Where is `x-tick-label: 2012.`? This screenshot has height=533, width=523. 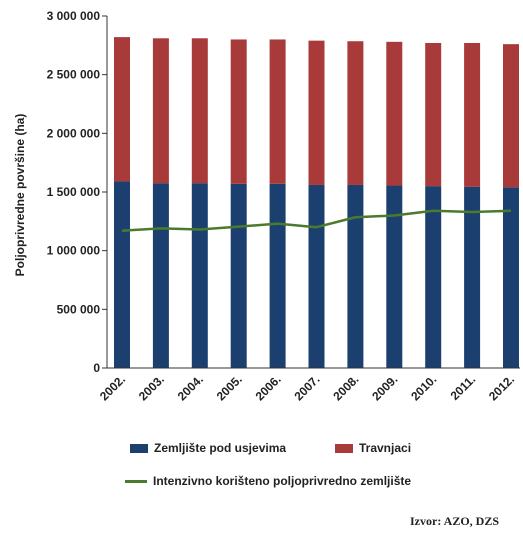 x-tick-label: 2012. is located at coordinates (501, 387).